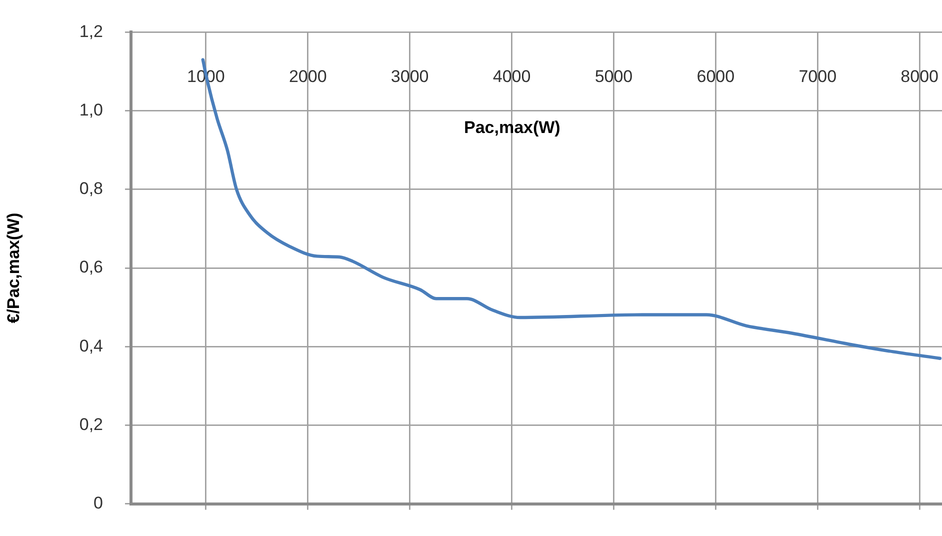 This screenshot has height=536, width=942. I want to click on x-tick-label: 5000, so click(613, 76).